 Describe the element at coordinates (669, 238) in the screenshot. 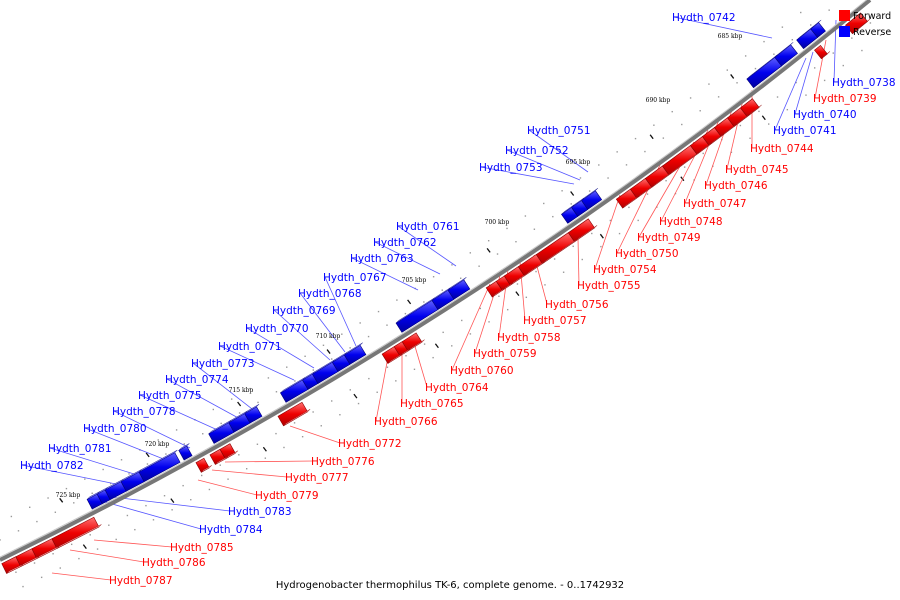

I see `gene-label-hydth-0749: Hydth_0749` at that location.